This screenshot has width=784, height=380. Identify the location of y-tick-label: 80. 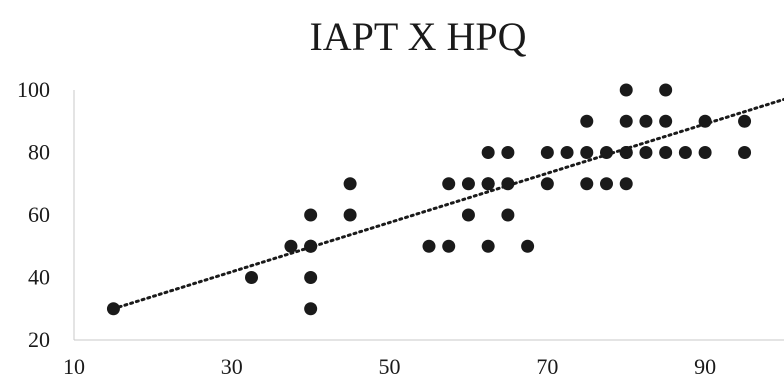
(39, 152).